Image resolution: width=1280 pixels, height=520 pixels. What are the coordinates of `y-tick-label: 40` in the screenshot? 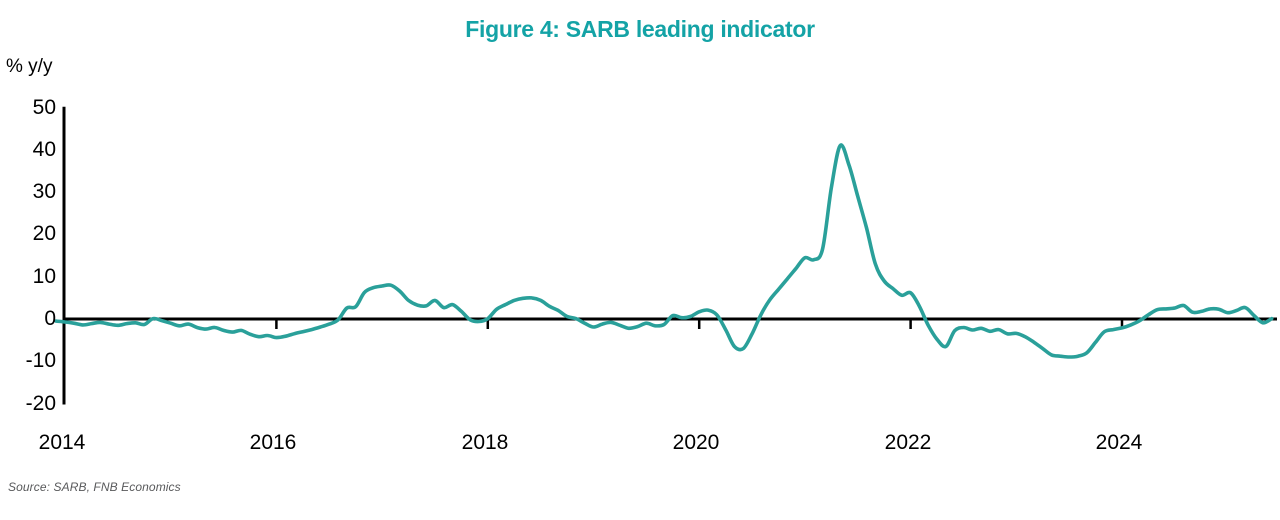 It's located at (44, 149).